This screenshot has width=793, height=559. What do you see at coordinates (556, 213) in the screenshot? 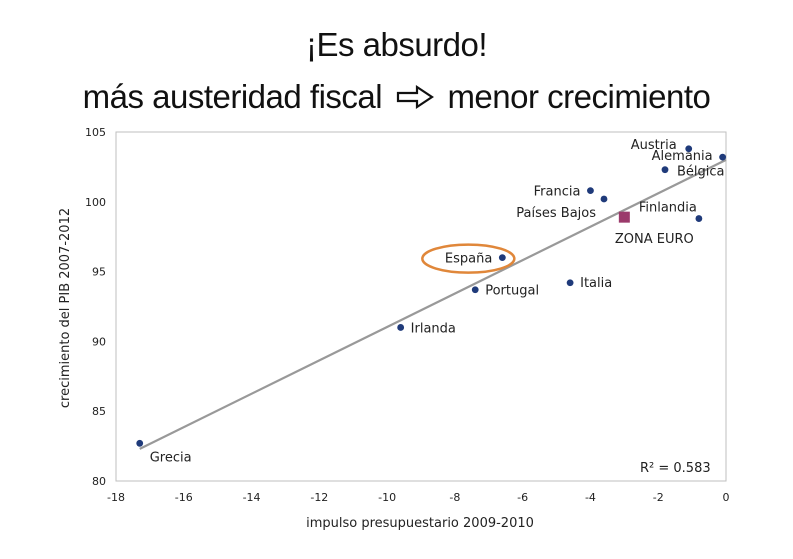
I see `point-label: Países Bajos` at bounding box center [556, 213].